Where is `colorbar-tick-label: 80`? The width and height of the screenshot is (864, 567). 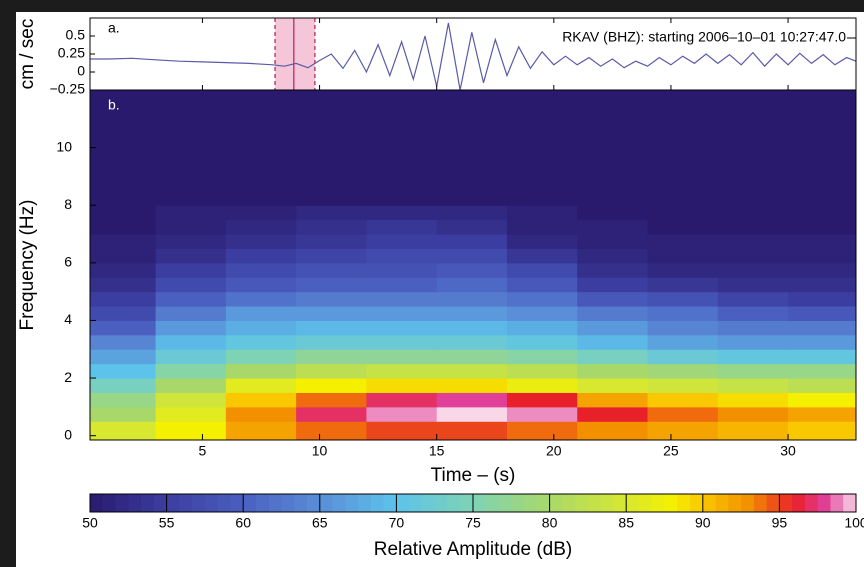
colorbar-tick-label: 80 is located at coordinates (550, 523).